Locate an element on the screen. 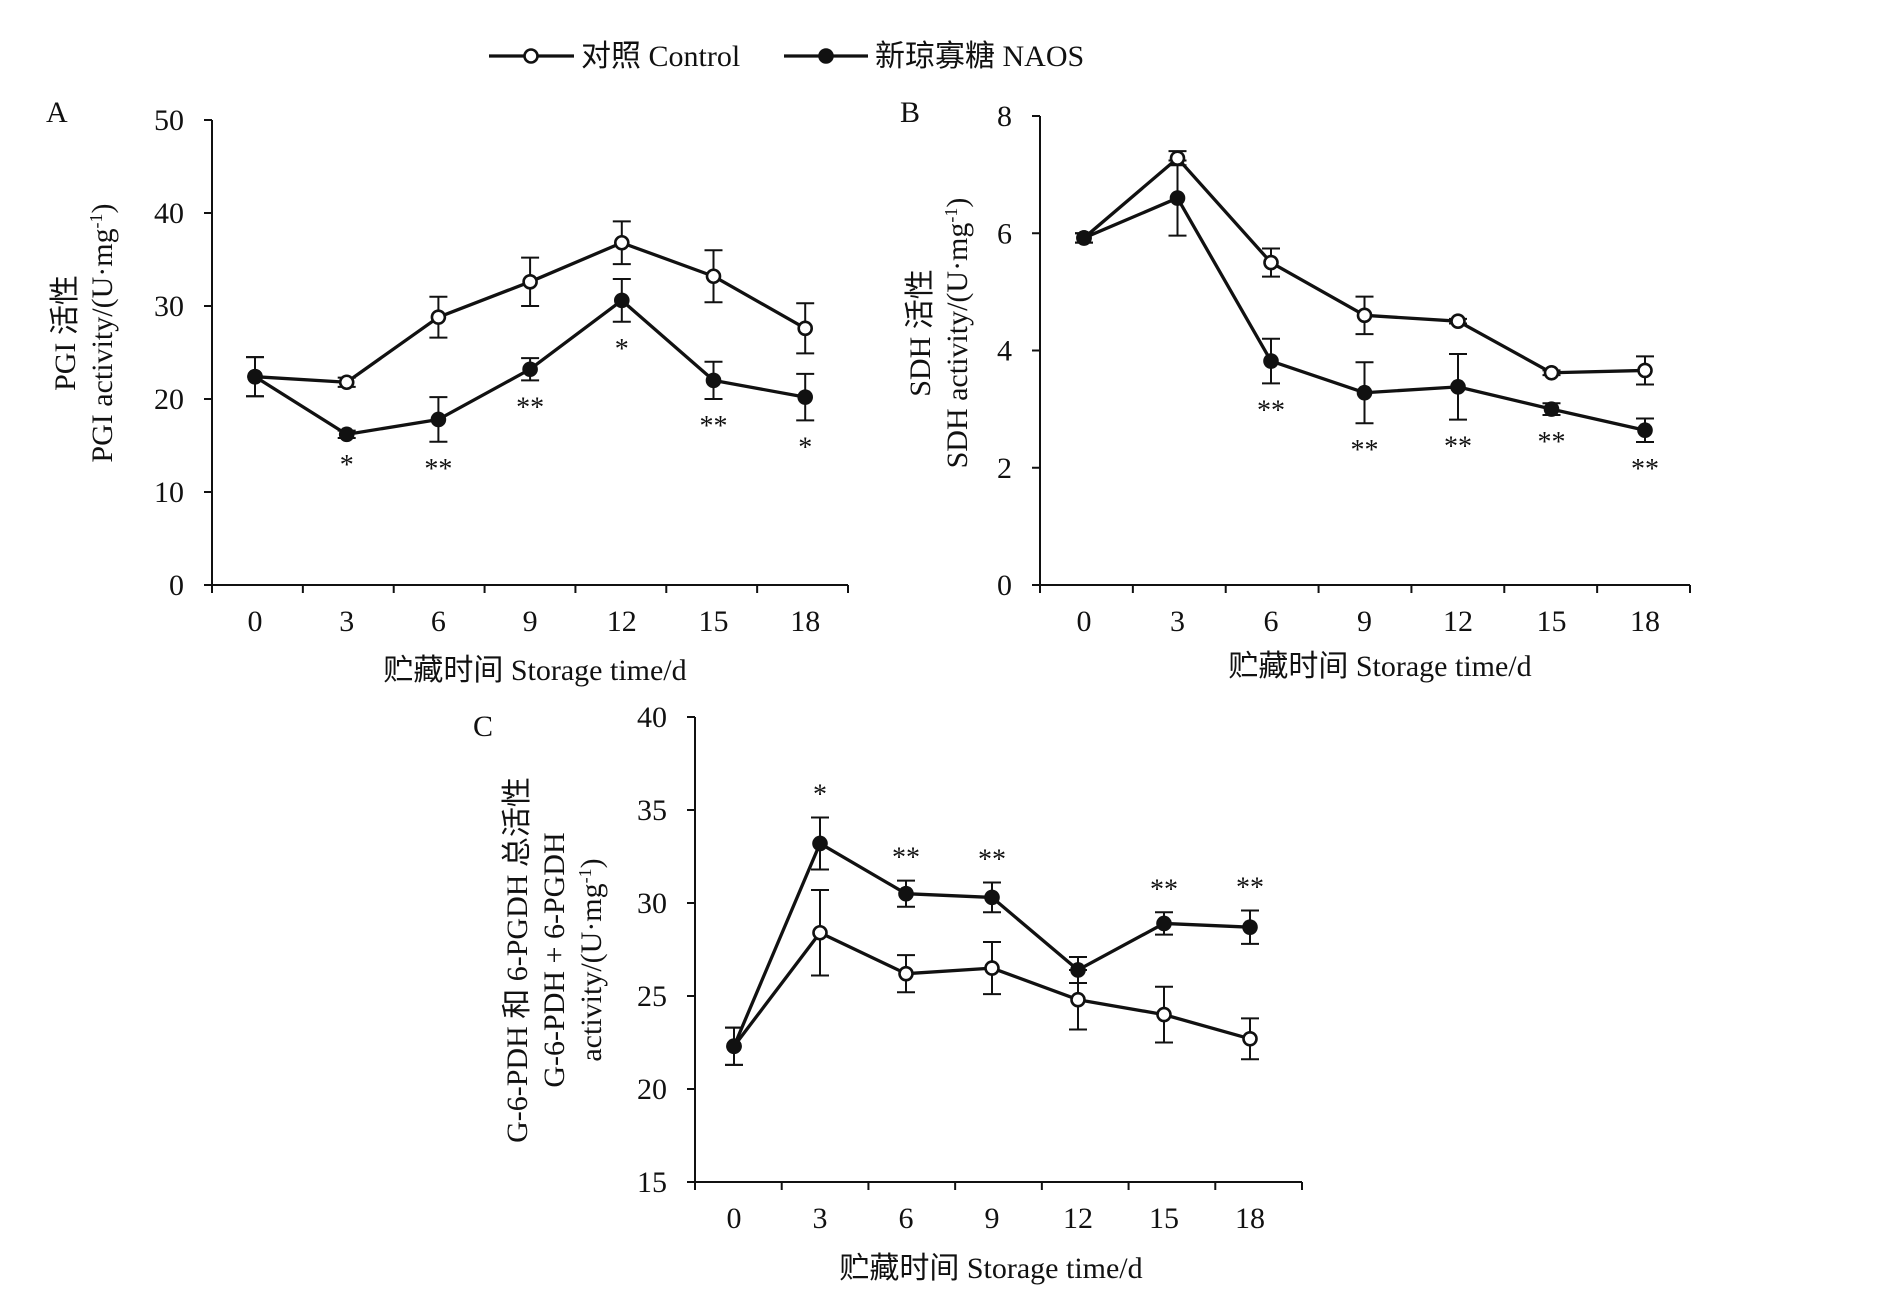  panel-b-y-tick-label: 6 is located at coordinates (1004, 233).